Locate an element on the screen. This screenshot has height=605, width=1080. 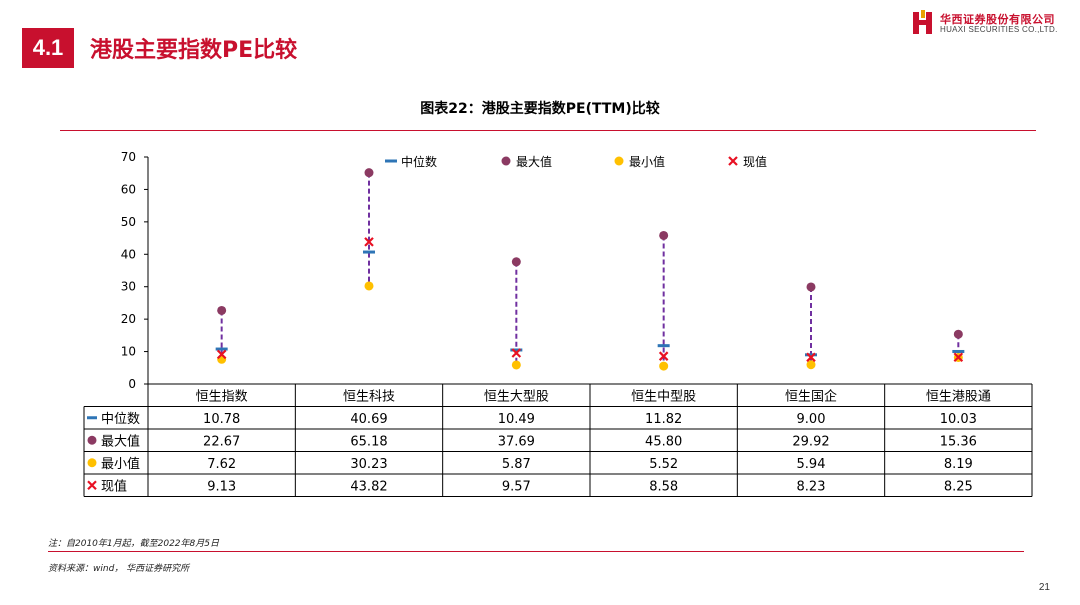
section-title: 港股主要指数PE比较 is located at coordinates (194, 50).